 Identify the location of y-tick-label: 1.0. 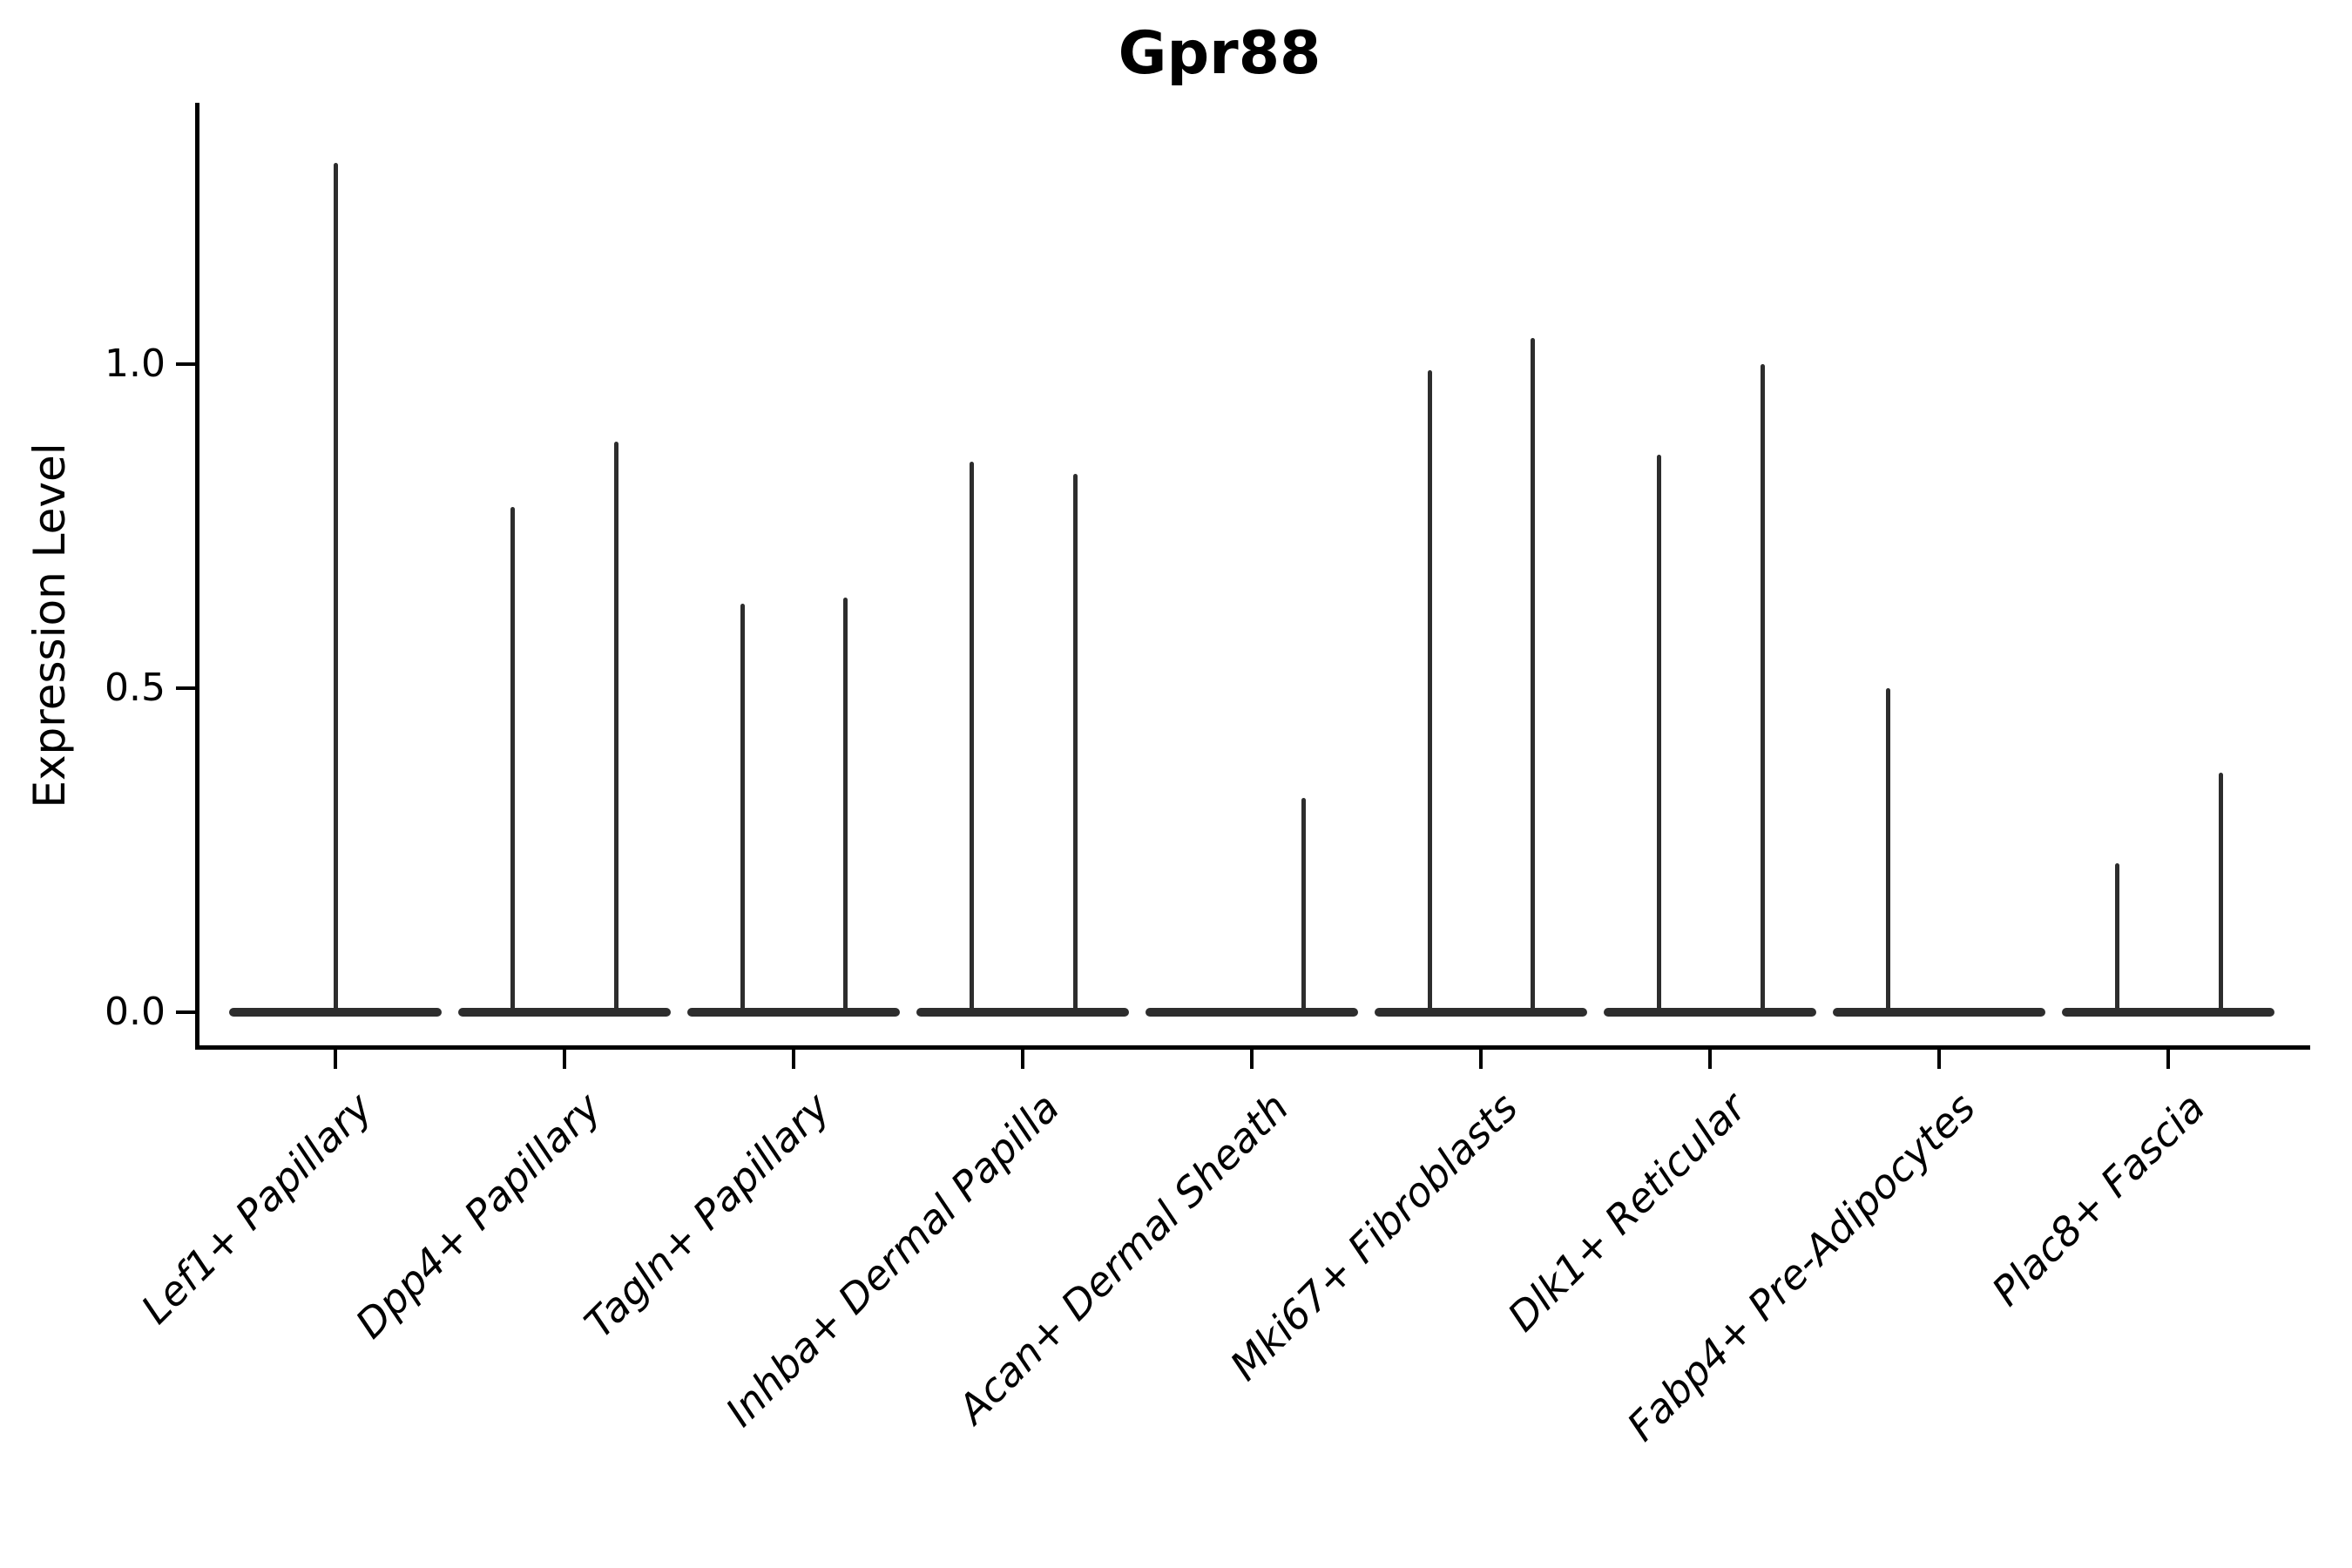
(135, 363).